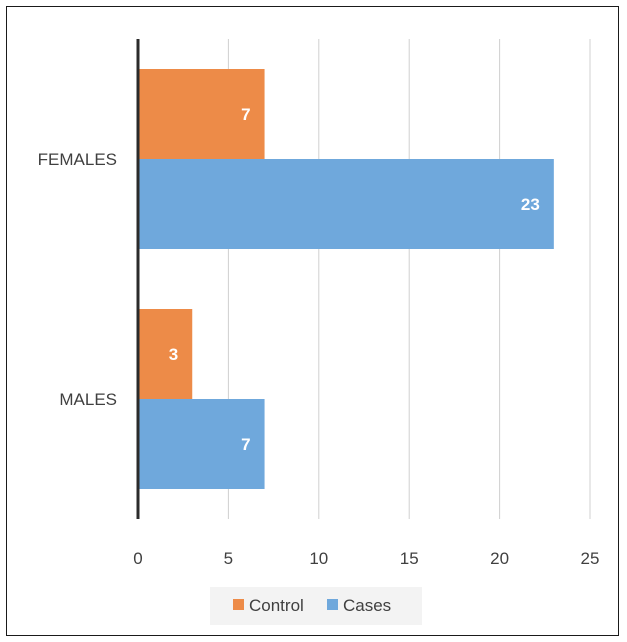 The width and height of the screenshot is (627, 642). I want to click on bar-cases-males, so click(201, 444).